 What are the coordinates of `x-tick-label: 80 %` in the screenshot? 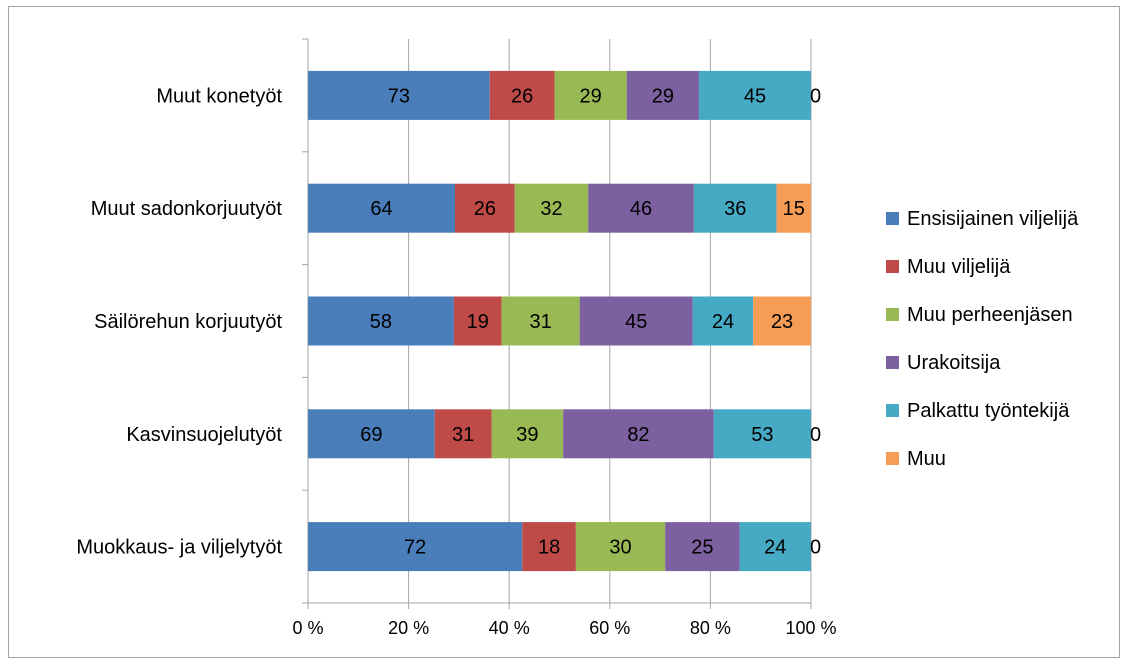 It's located at (710, 628).